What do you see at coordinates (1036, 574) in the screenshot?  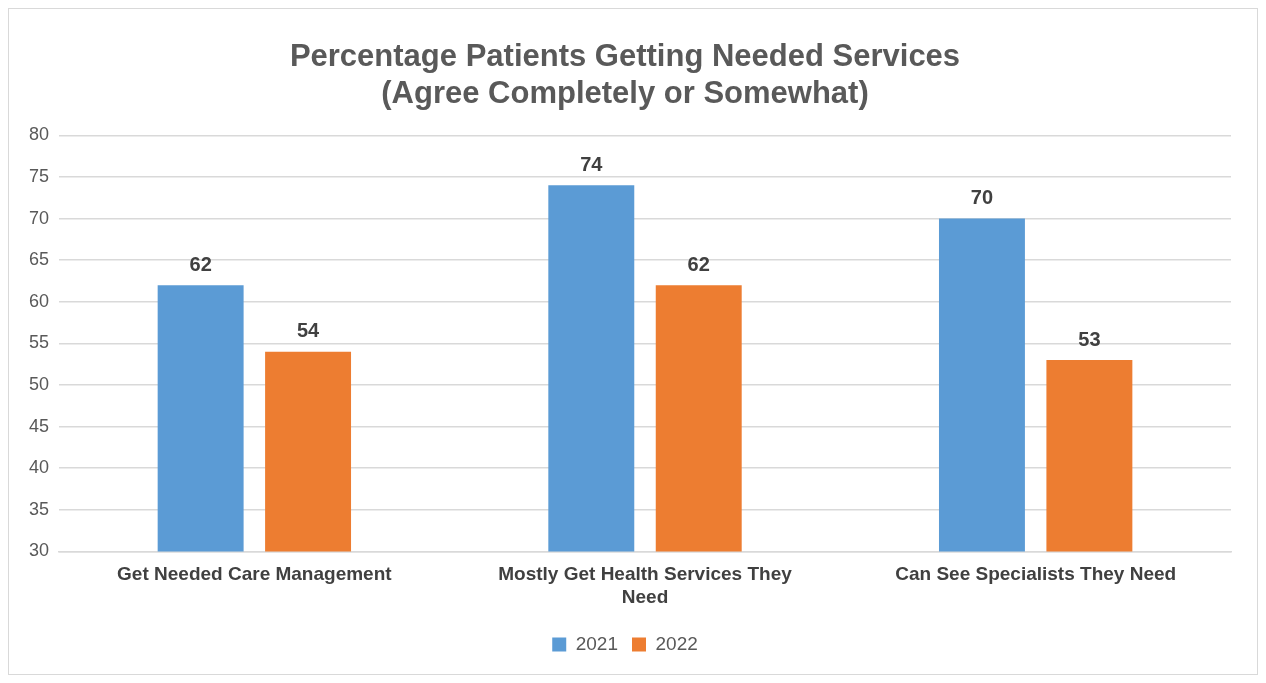 I see `x-tick-label: Can See Specialists They Need` at bounding box center [1036, 574].